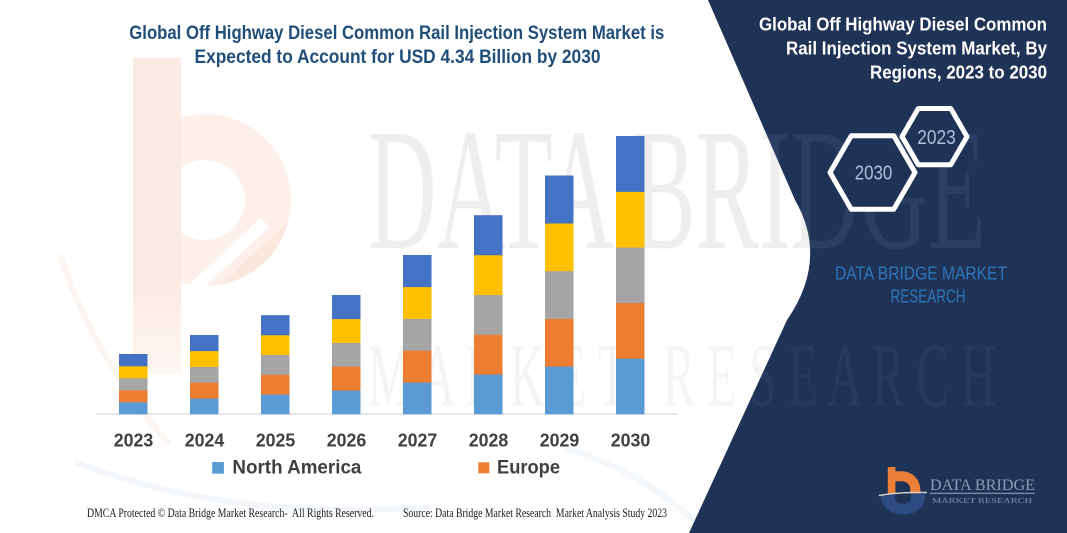 This screenshot has width=1067, height=533. Describe the element at coordinates (528, 468) in the screenshot. I see `svg-text: Europe` at that location.